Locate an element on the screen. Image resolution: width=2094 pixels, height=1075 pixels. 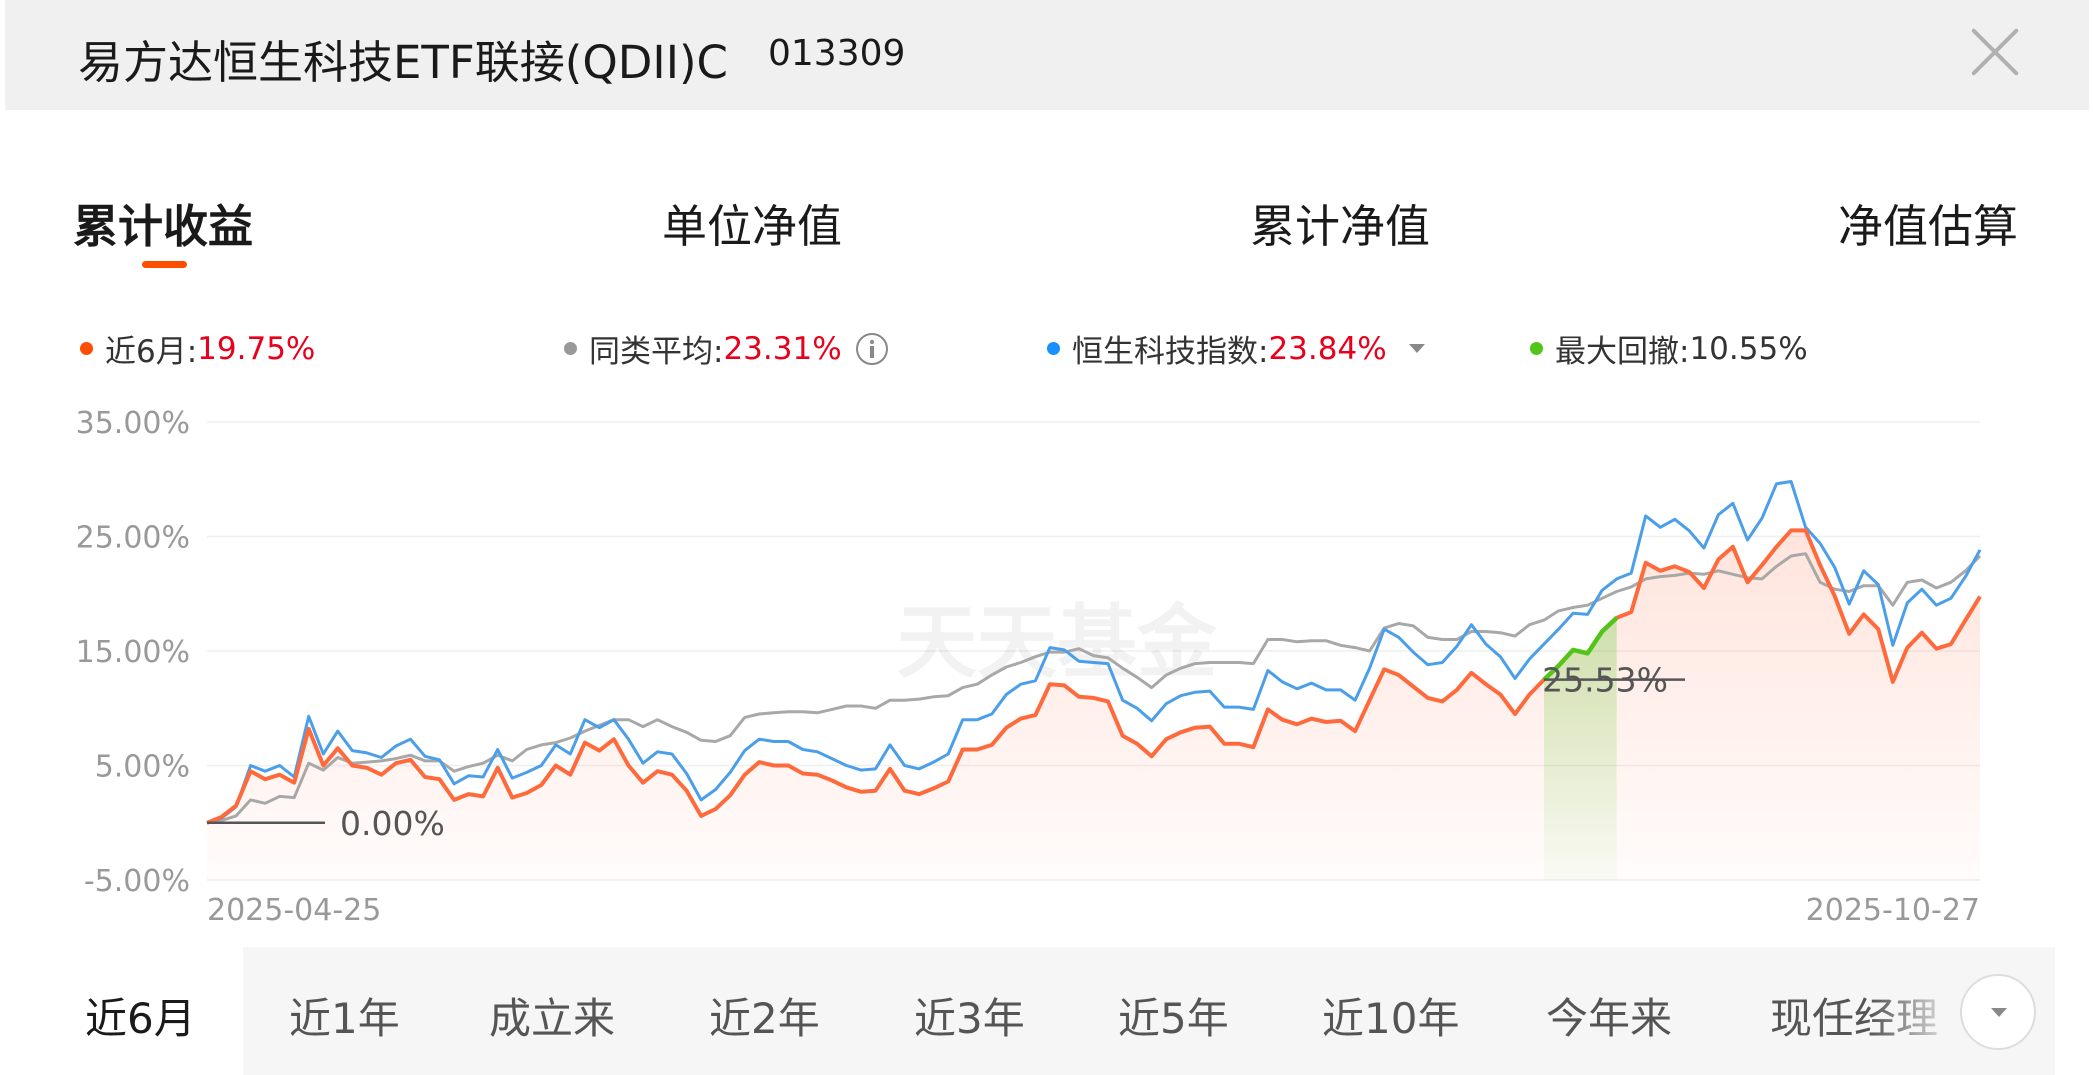
period-ytd: 今年来 is located at coordinates (1609, 1018).